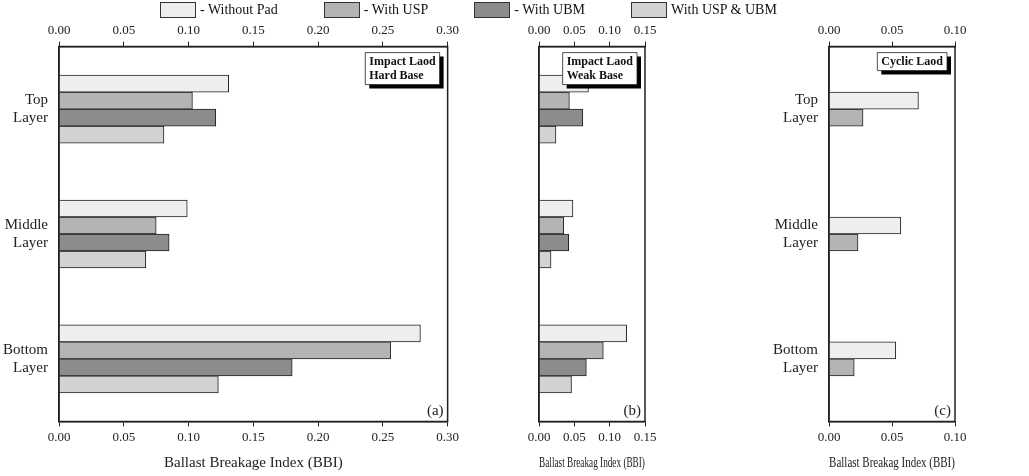 The height and width of the screenshot is (476, 1029). Describe the element at coordinates (239, 10) in the screenshot. I see `legend-label: - Without Pad` at that location.